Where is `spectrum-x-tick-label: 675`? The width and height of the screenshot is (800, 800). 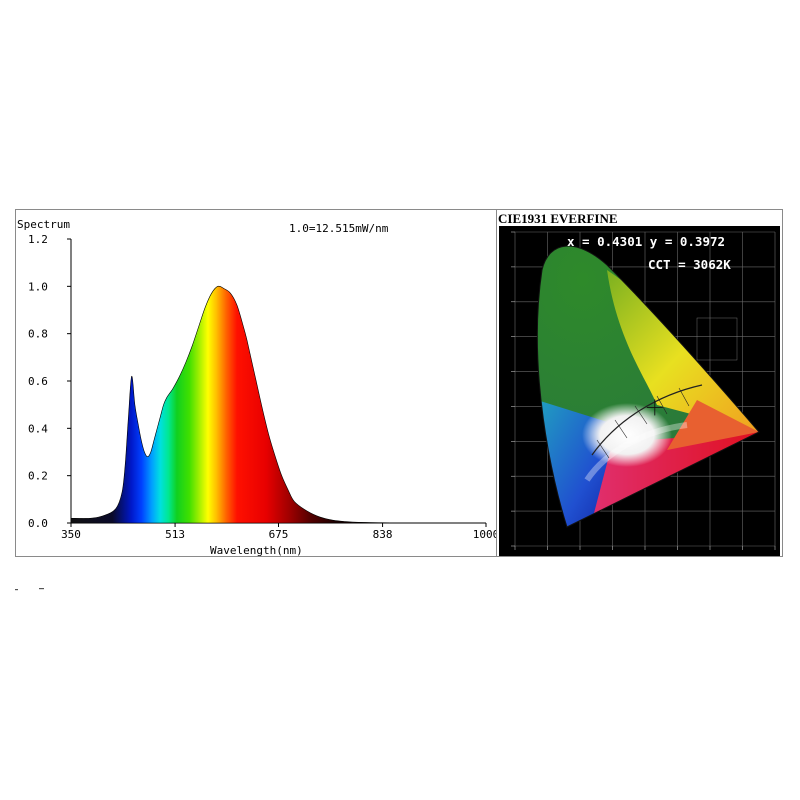
spectrum-x-tick-label: 675 is located at coordinates (279, 534).